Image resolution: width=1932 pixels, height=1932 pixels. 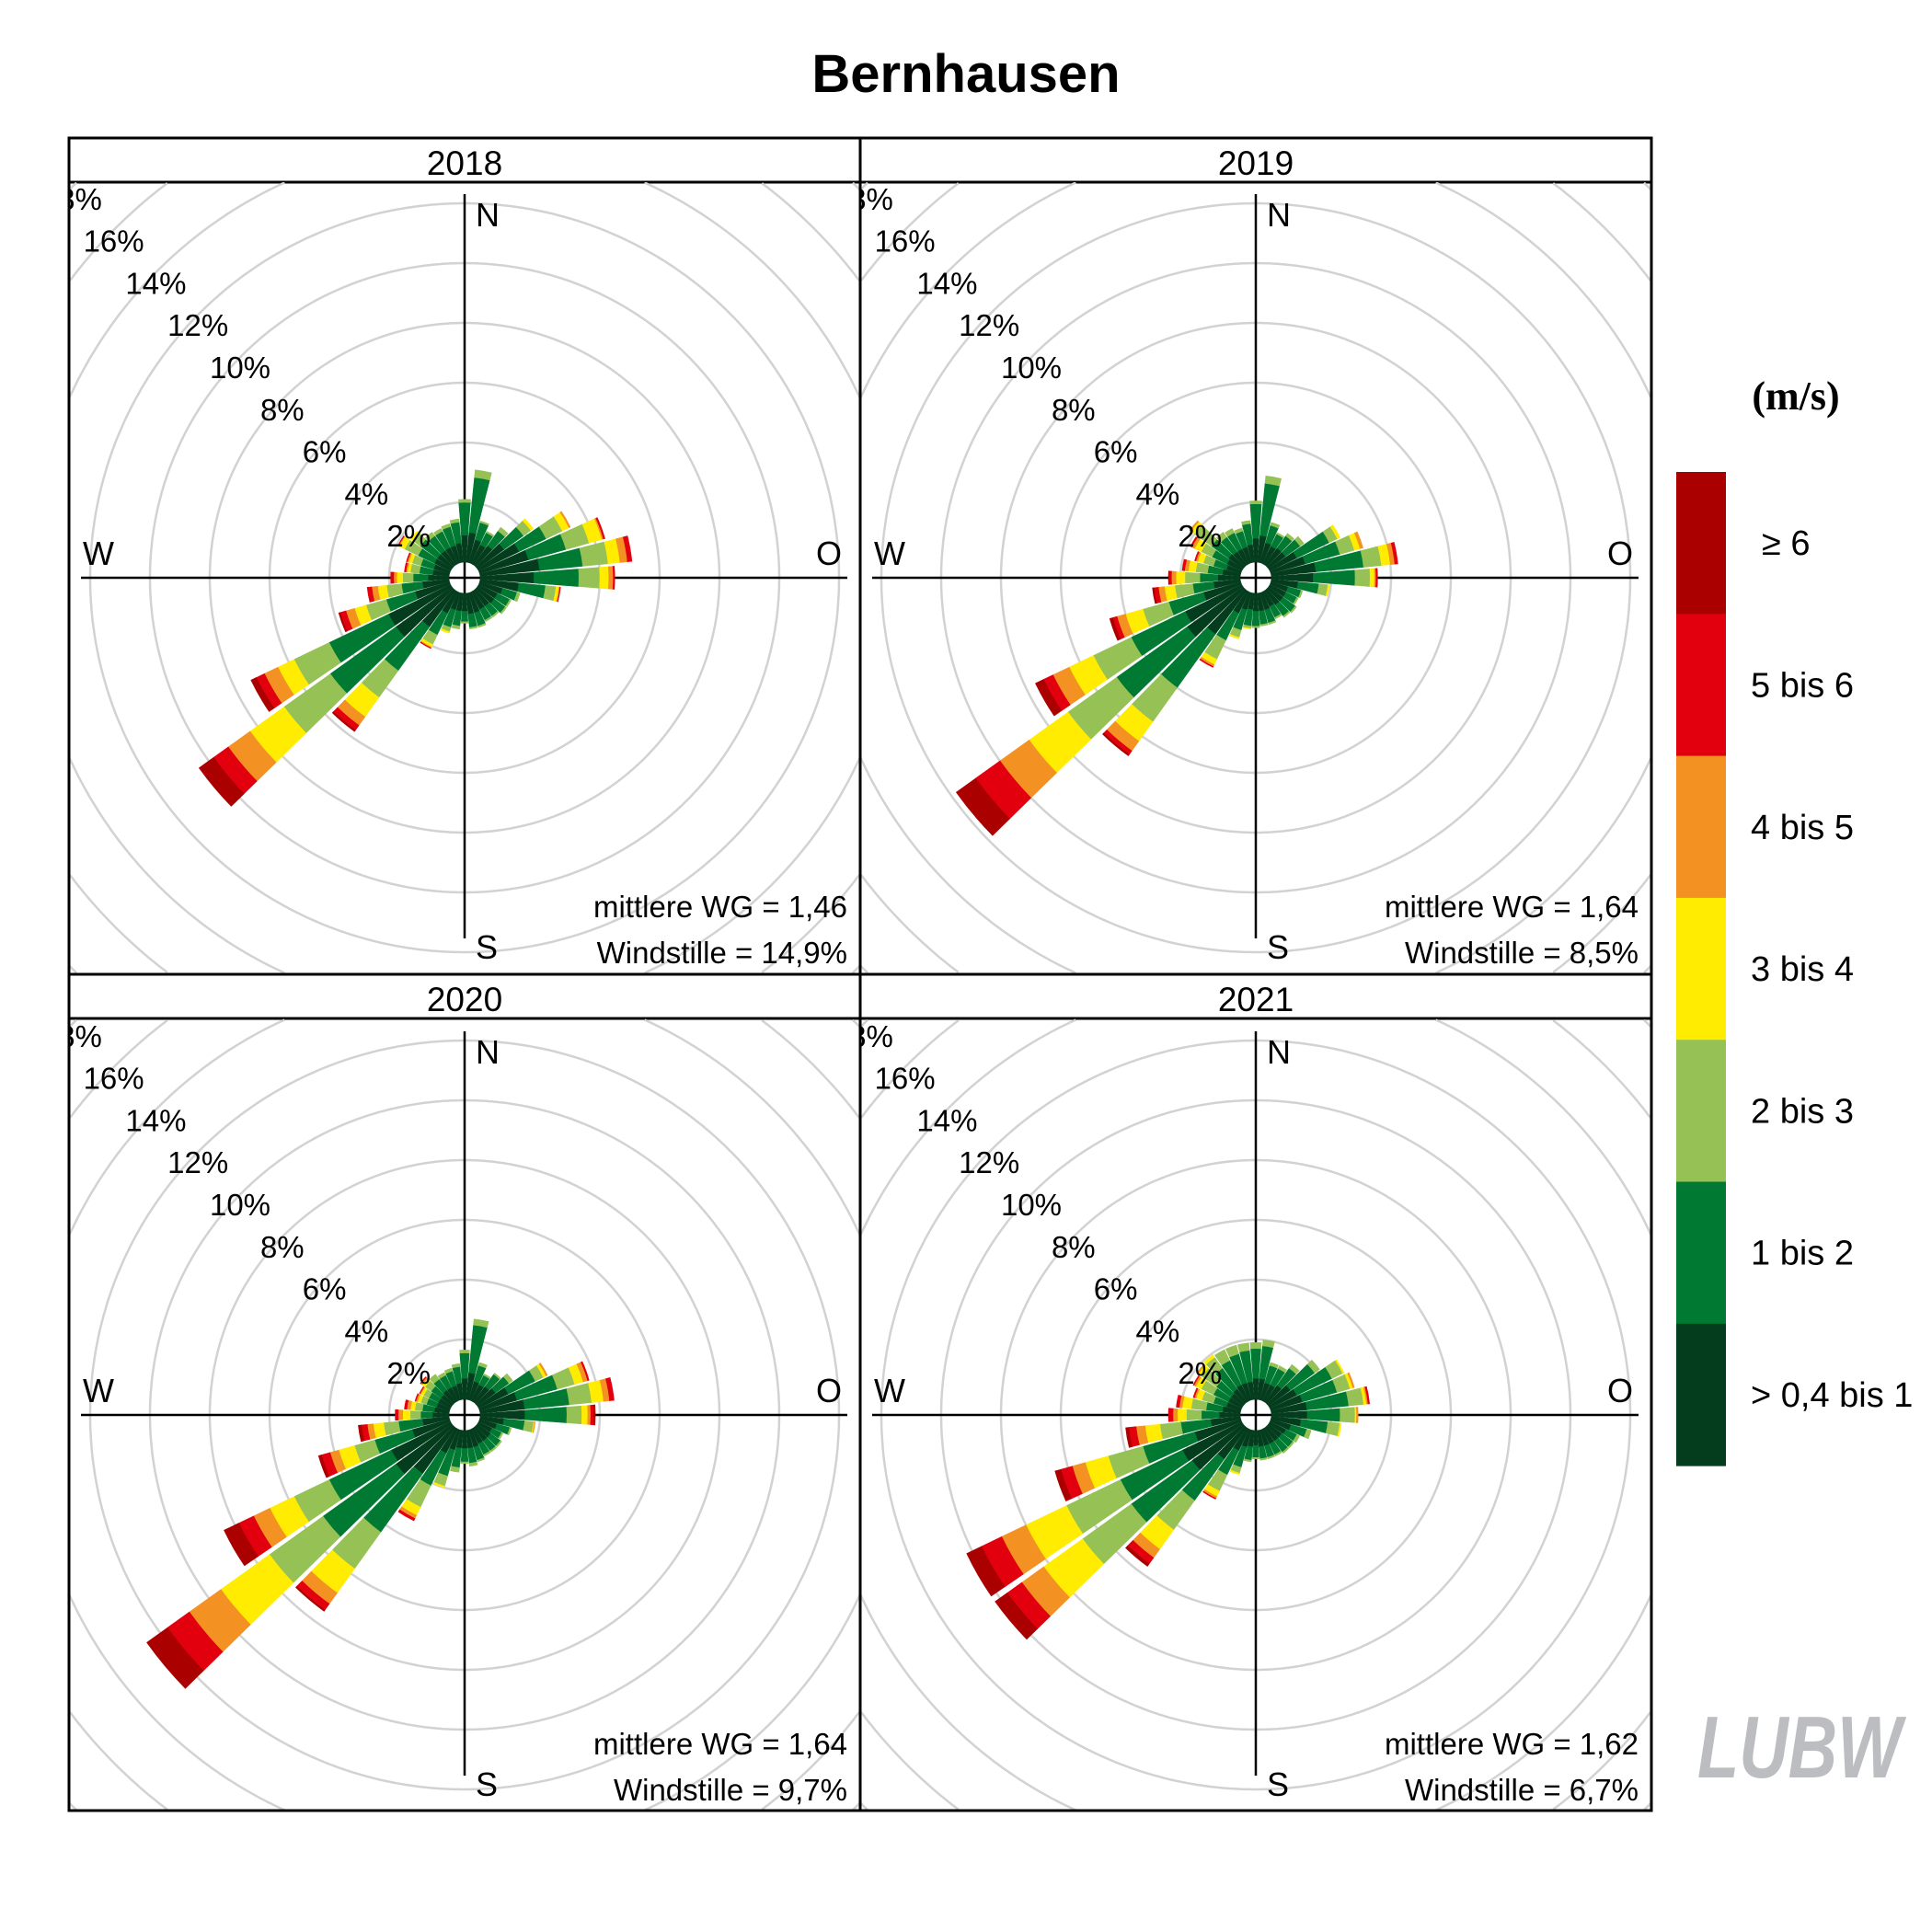 I want to click on chart-title: Bernhausen, so click(x=965, y=74).